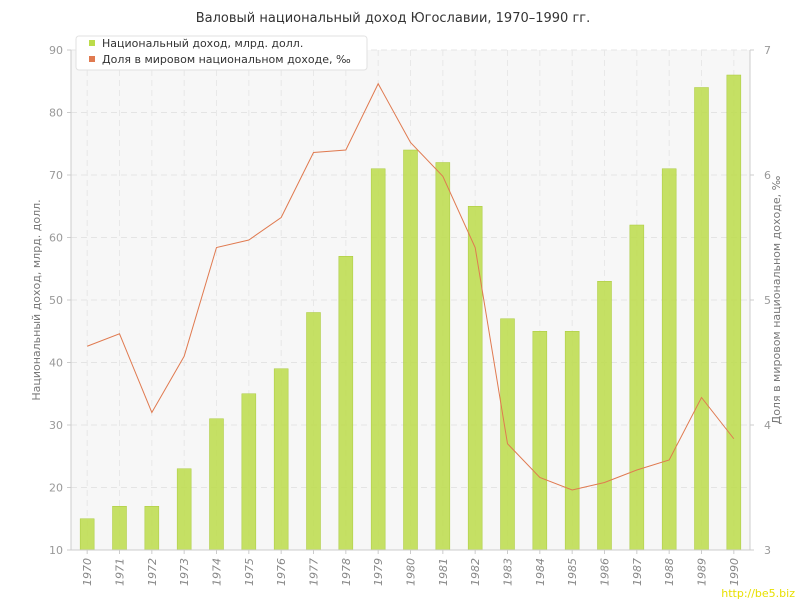 The image size is (800, 600). I want to click on x-tick-label: 1974, so click(217, 572).